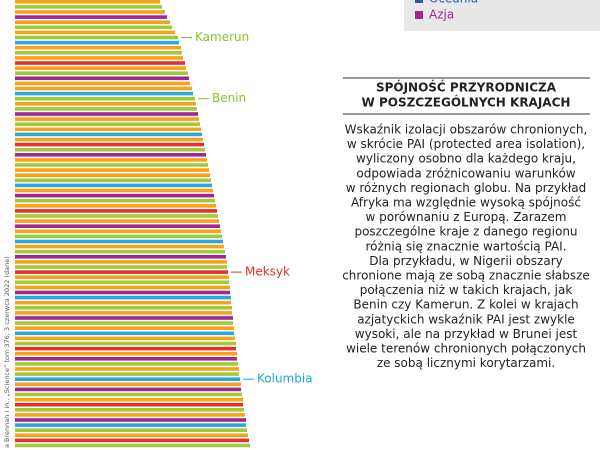 The width and height of the screenshot is (600, 450). Describe the element at coordinates (466, 276) in the screenshot. I see `box-text: chronione mają ze sobą znacznie słabsze` at that location.